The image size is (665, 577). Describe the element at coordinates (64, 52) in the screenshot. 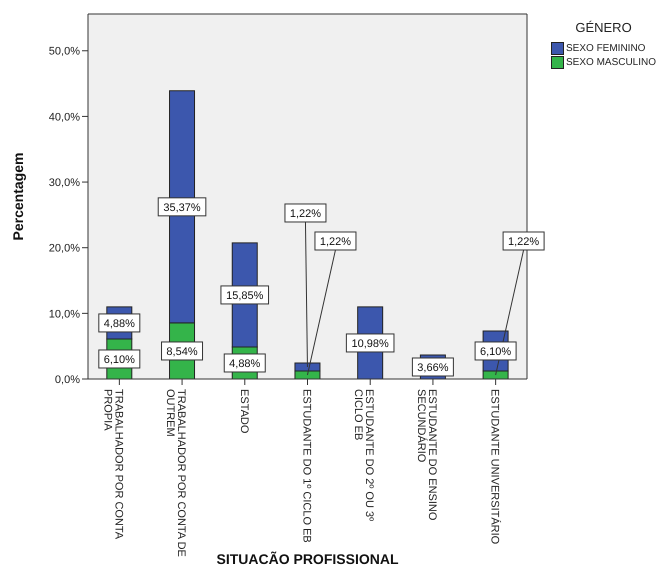

I see `y-tick-label: 50,0%` at that location.